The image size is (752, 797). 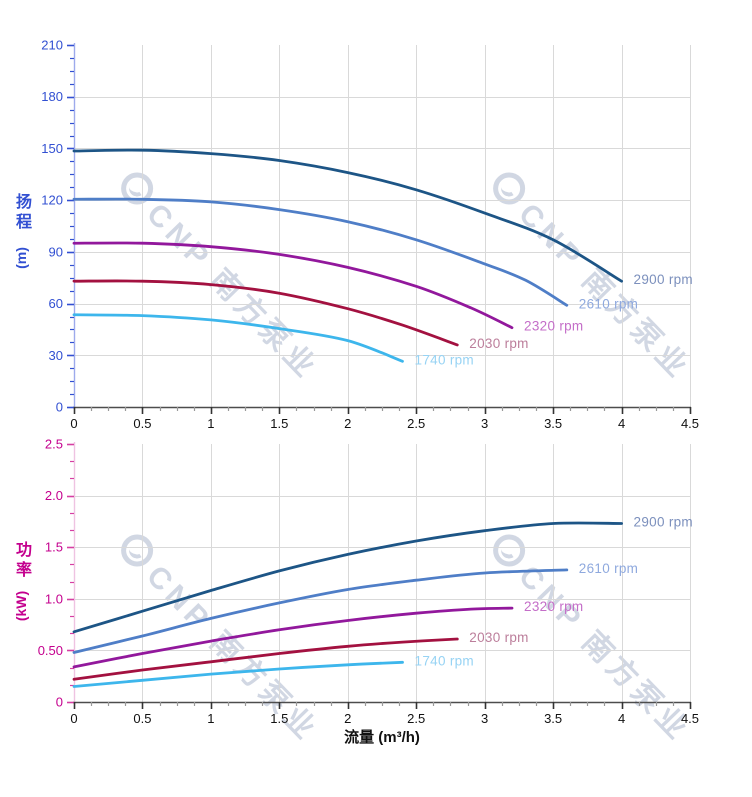 What do you see at coordinates (56, 251) in the screenshot?
I see `y-tick-label: 90` at bounding box center [56, 251].